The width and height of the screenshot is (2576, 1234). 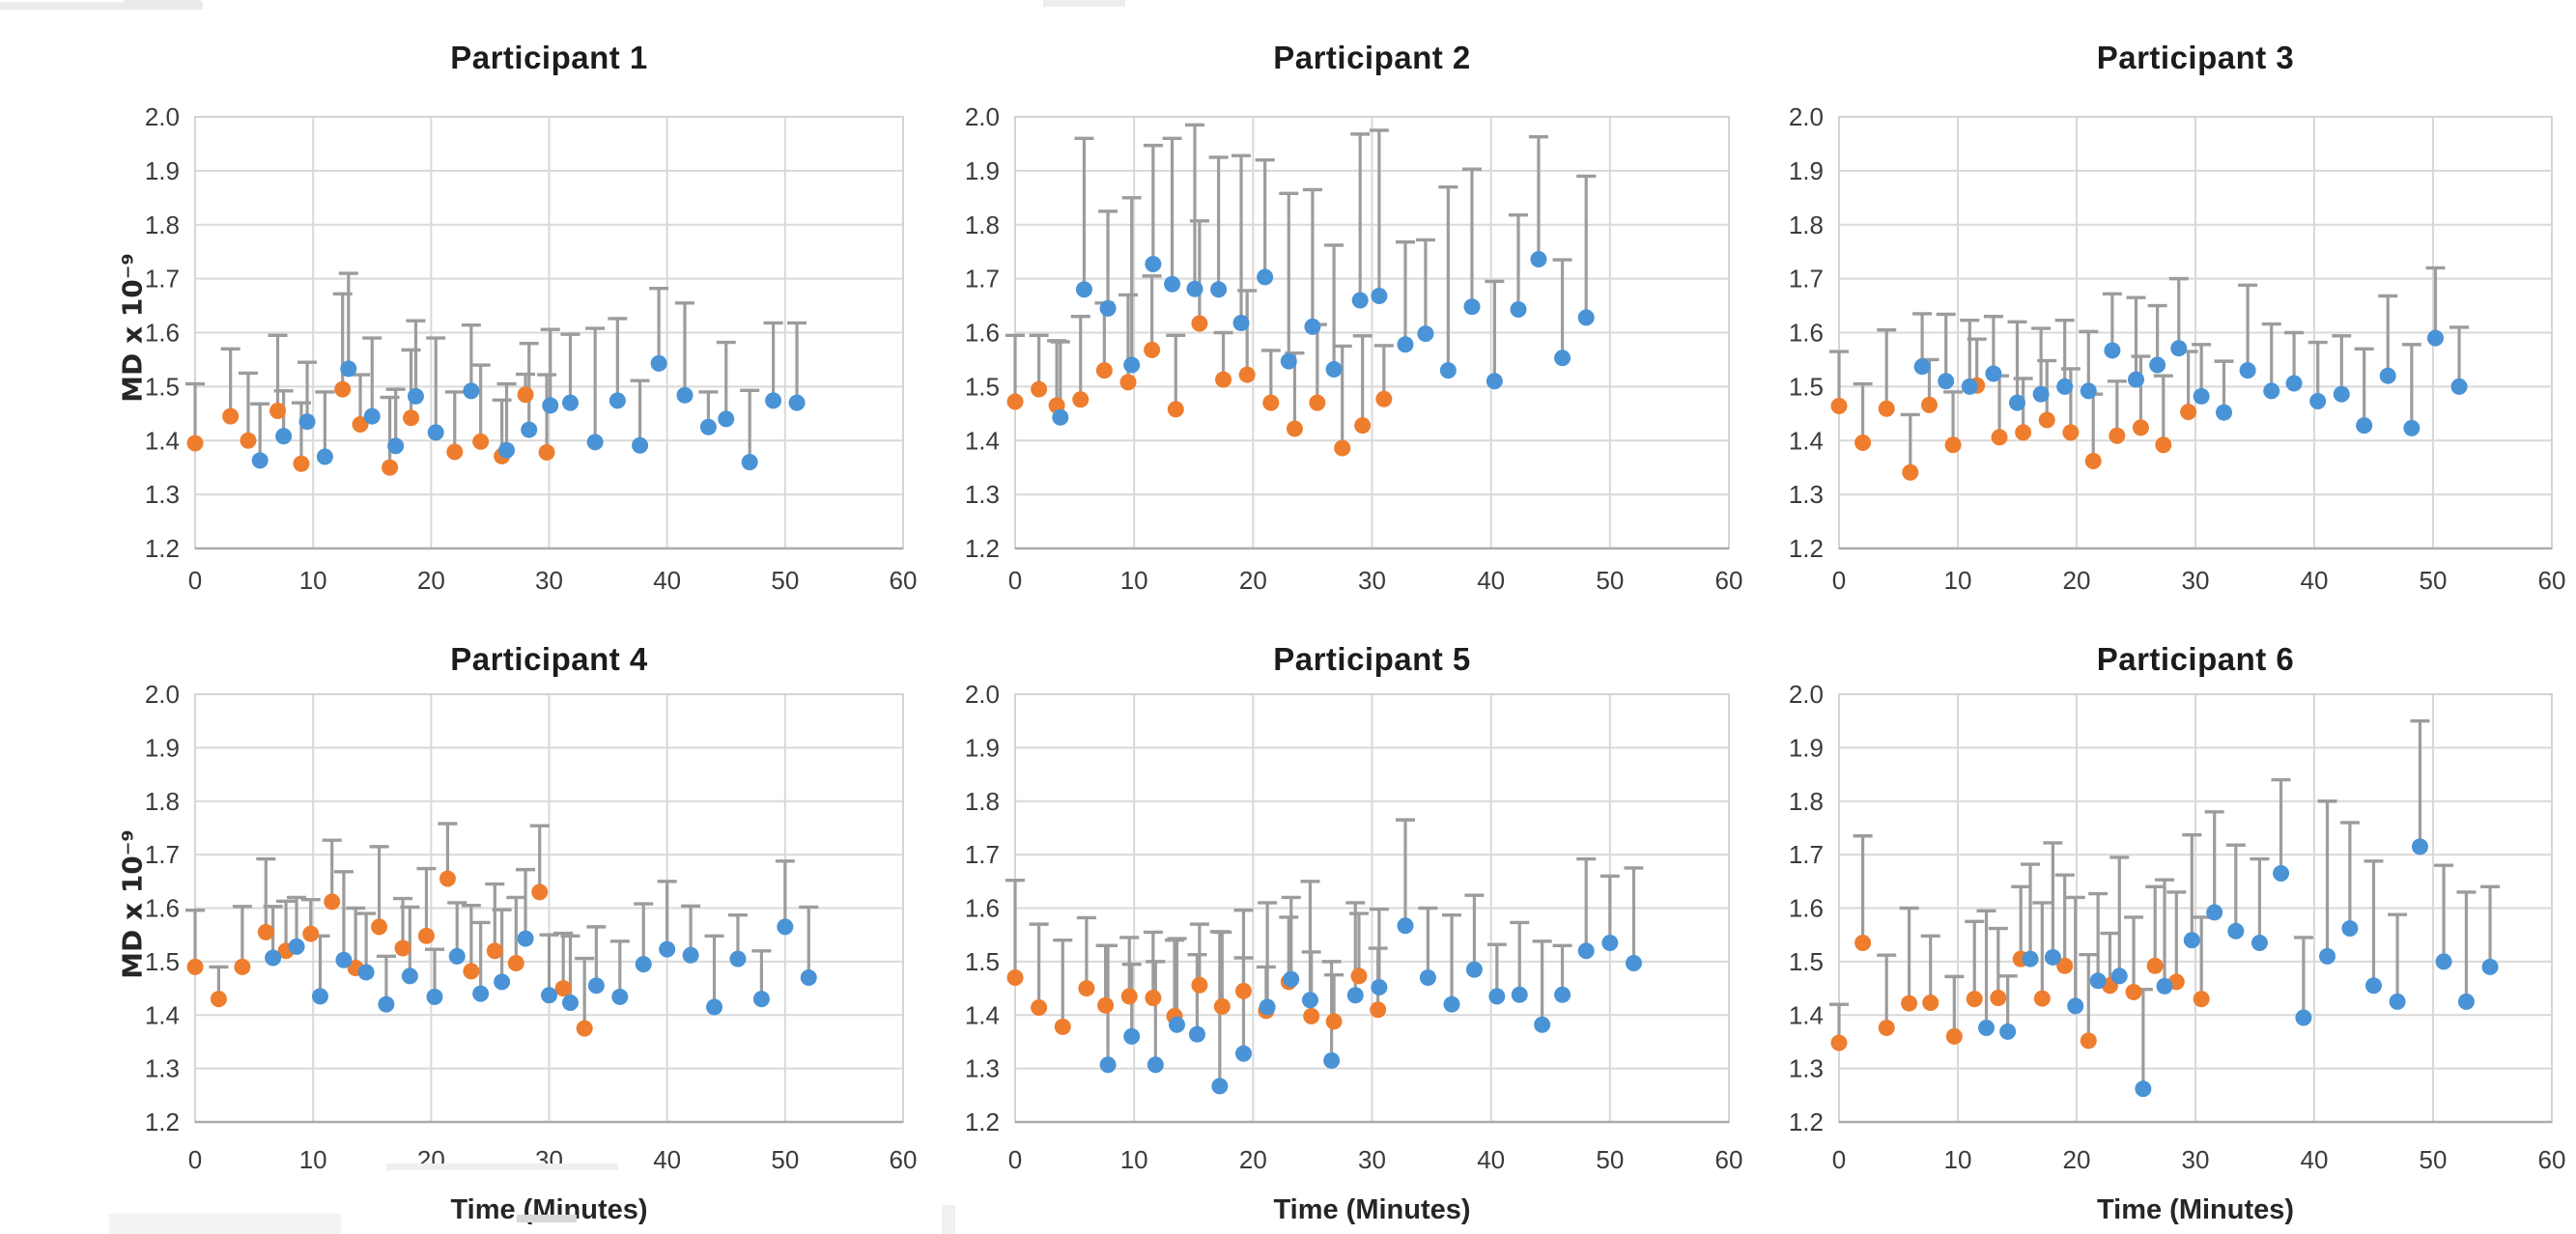 I want to click on participant-5-scatter-plot: 1.2 1.3 1.4 1.5 1.6 1.7 1.8 1.9 2.0 0 10 20 30 40 50 60, so click(x=1354, y=927).